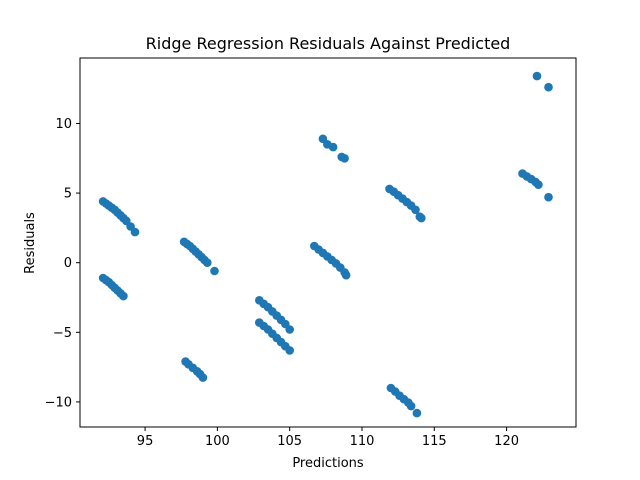 This screenshot has width=640, height=480. Describe the element at coordinates (328, 463) in the screenshot. I see `x-axis-label: Predictions` at that location.